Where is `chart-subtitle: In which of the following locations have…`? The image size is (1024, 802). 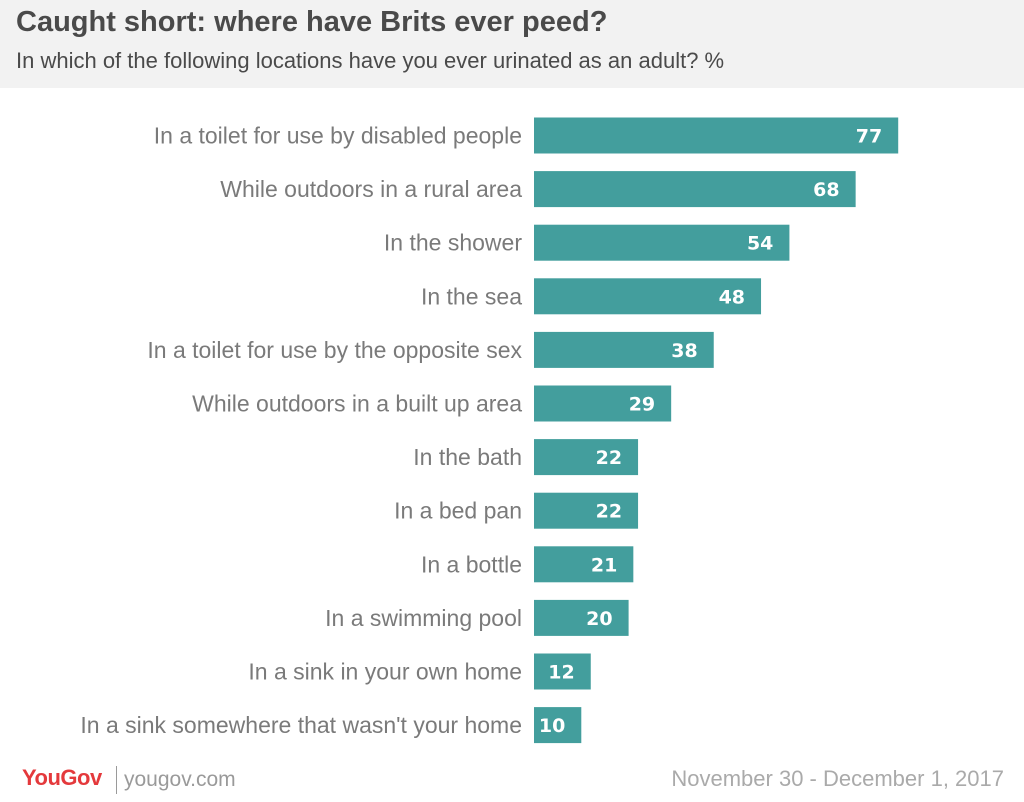 chart-subtitle: In which of the following locations have… is located at coordinates (370, 60).